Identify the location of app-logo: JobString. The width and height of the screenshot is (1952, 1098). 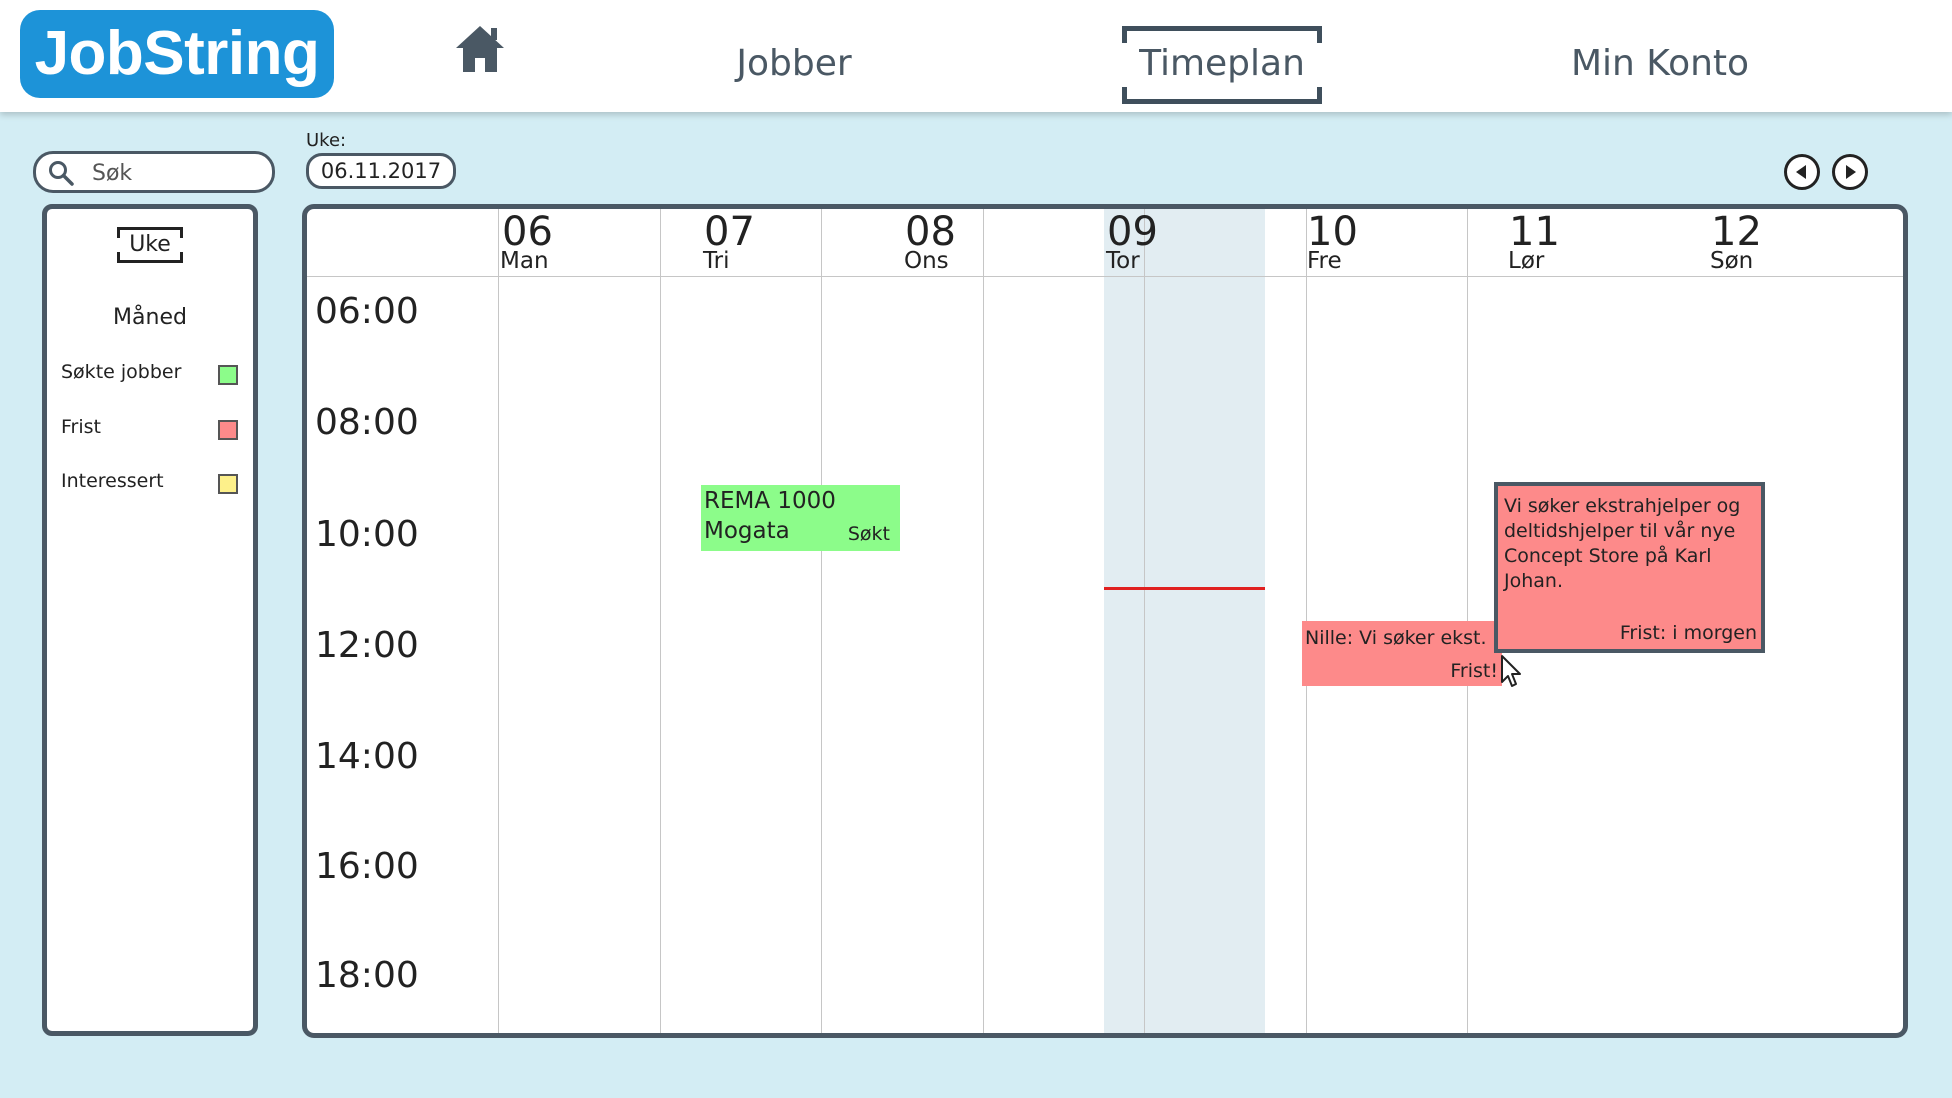
(177, 54).